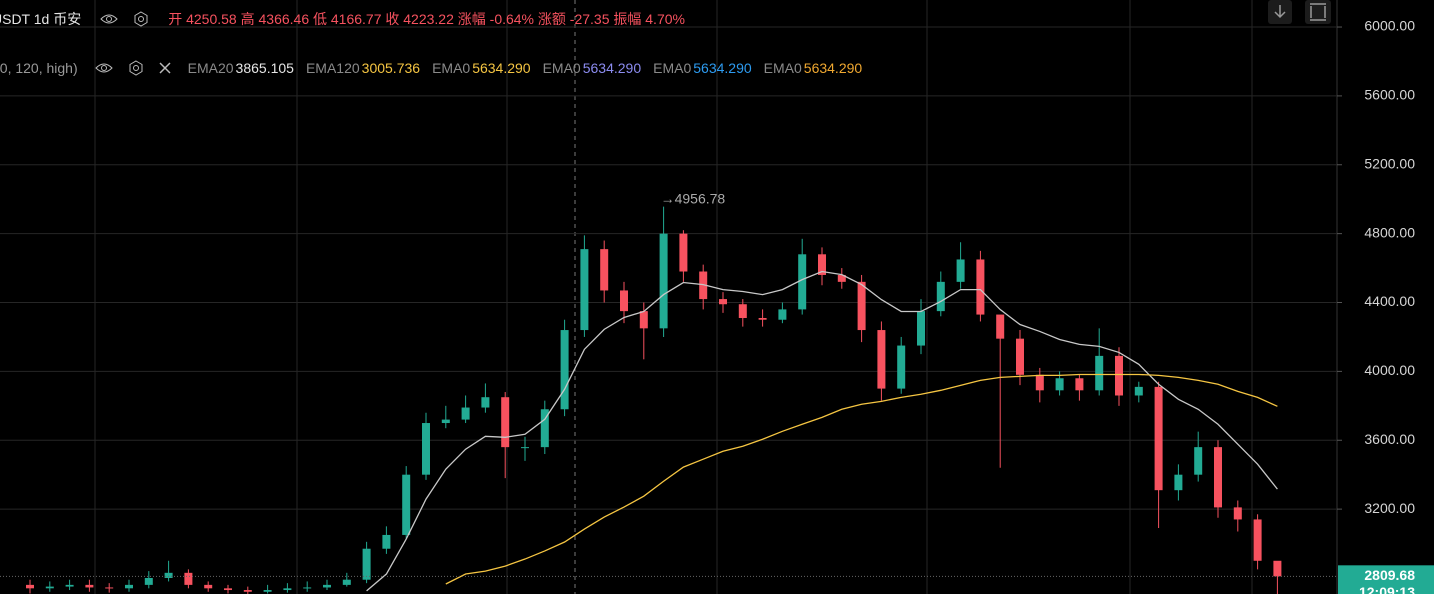 The height and width of the screenshot is (594, 1434). I want to click on legend-name: EMA120, so click(332, 68).